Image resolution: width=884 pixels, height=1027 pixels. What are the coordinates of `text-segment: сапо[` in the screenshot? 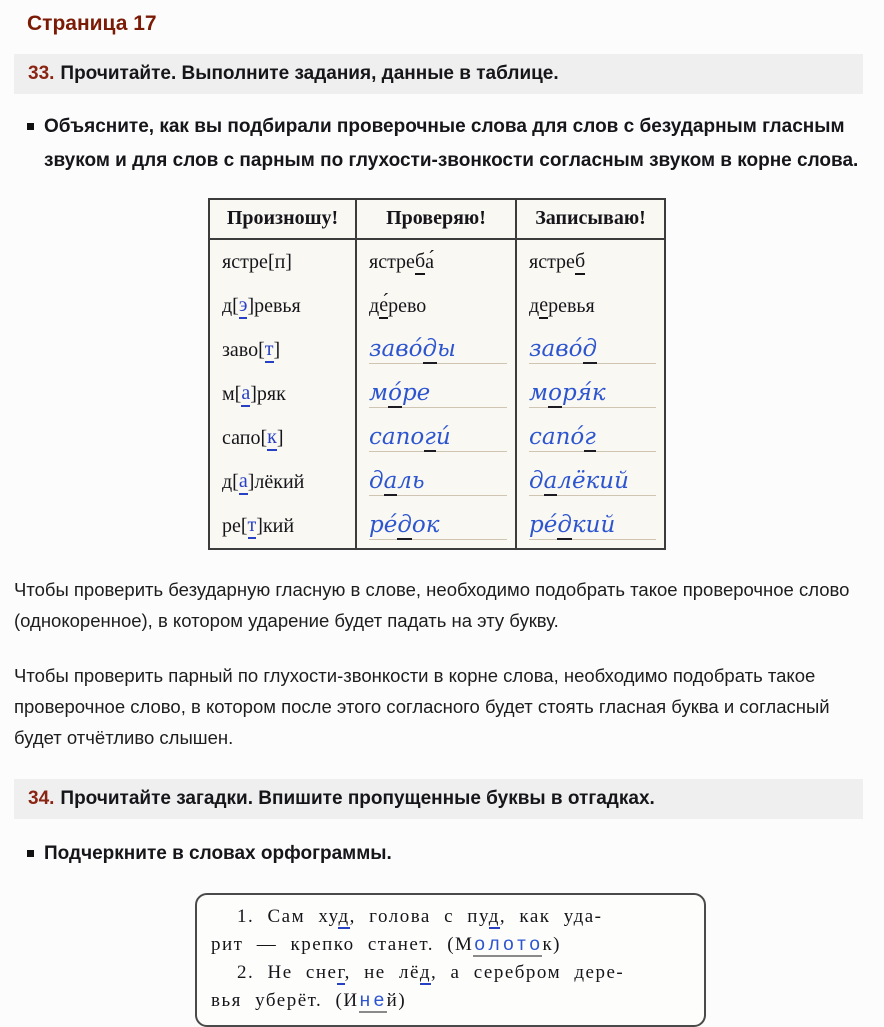 It's located at (245, 437).